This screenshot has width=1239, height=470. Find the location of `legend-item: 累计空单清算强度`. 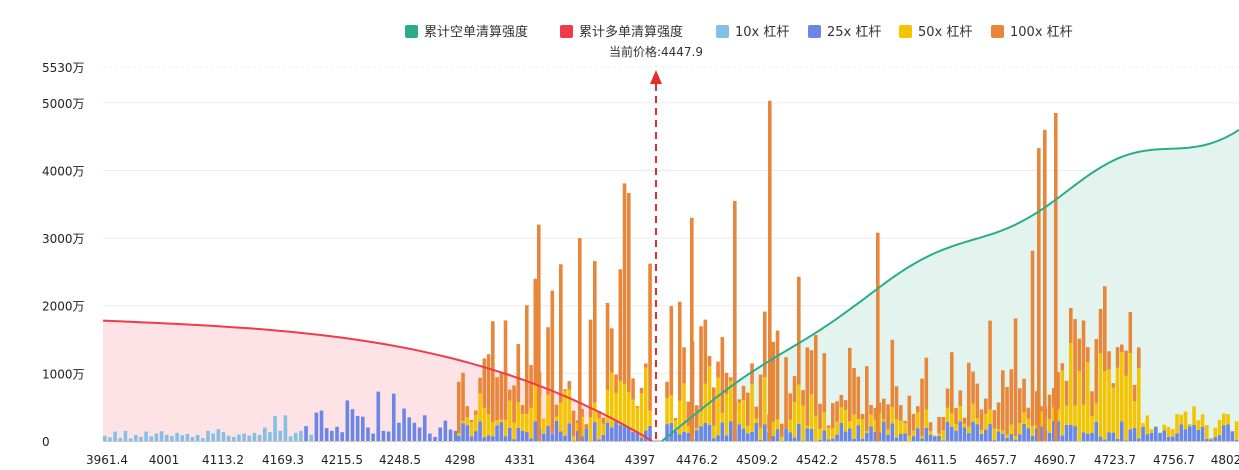

legend-item: 累计空单清算强度 is located at coordinates (466, 32).